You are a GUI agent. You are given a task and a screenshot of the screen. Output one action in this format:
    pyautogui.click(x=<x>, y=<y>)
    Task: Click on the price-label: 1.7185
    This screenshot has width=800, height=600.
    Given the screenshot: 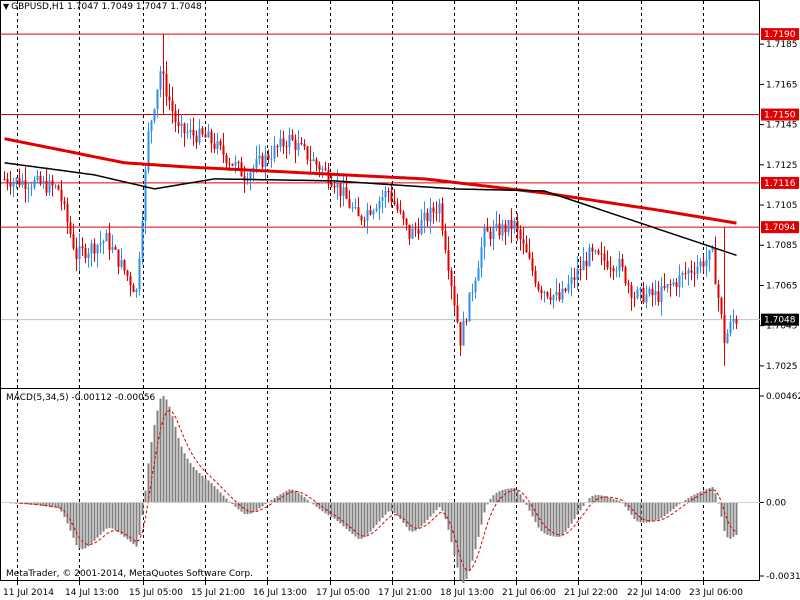 What is the action you would take?
    pyautogui.click(x=782, y=45)
    